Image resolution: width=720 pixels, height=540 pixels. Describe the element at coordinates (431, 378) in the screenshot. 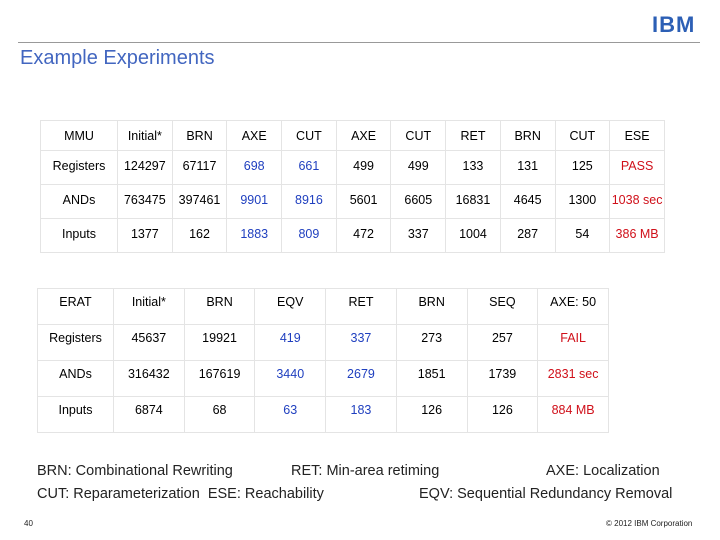

I see `cell: 1851` at that location.